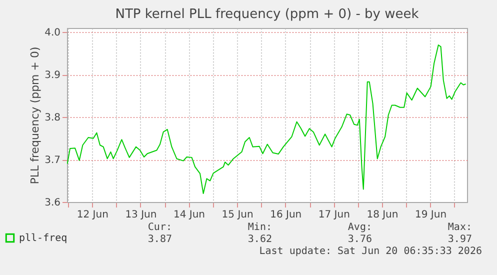 This screenshot has width=497, height=275. Describe the element at coordinates (238, 215) in the screenshot. I see `x-tick-label: 15 Jun` at that location.